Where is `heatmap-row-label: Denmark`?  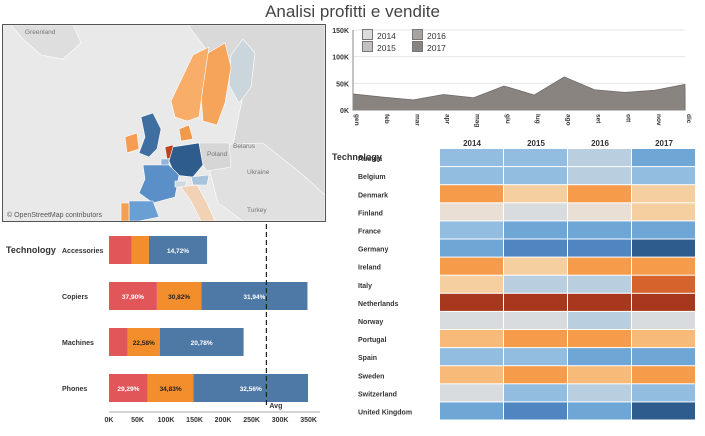
heatmap-row-label: Denmark is located at coordinates (373, 195).